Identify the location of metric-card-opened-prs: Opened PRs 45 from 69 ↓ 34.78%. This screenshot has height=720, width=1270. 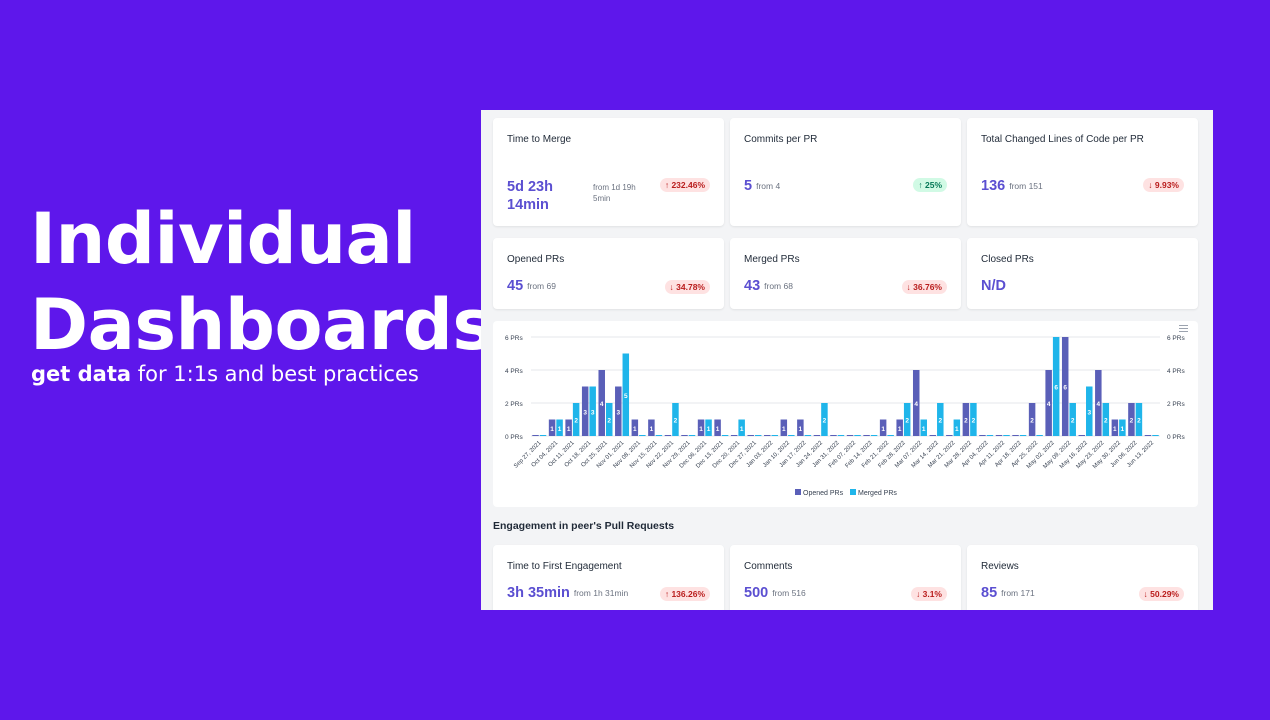
(608, 273).